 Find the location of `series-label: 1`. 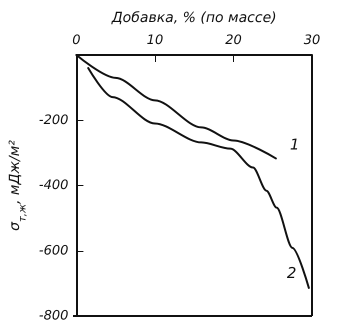

series-label: 1 is located at coordinates (295, 144).